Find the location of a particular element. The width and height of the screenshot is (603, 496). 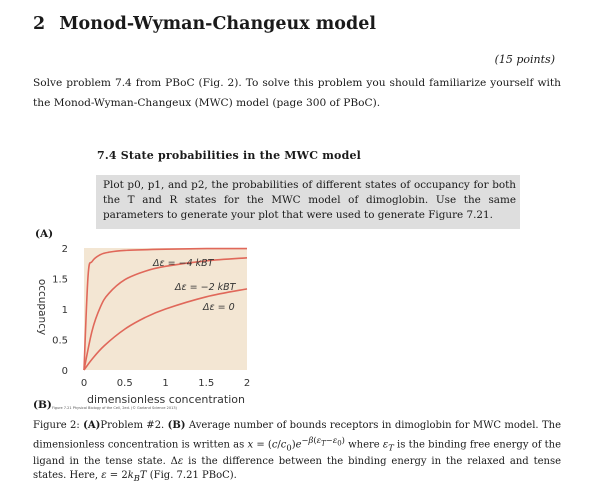

section-heading: 2 Monod-Wyman-Changeux model is located at coordinates (204, 24).